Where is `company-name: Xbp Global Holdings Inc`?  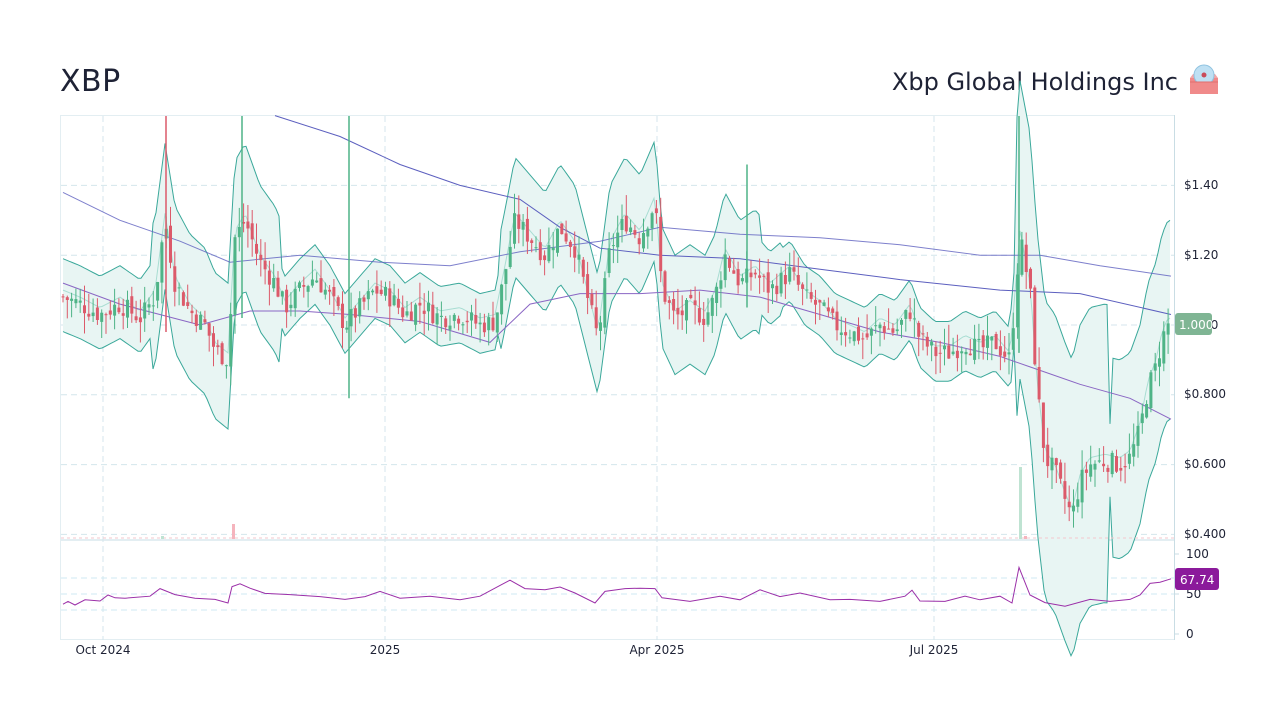 company-name: Xbp Global Holdings Inc is located at coordinates (1034, 82).